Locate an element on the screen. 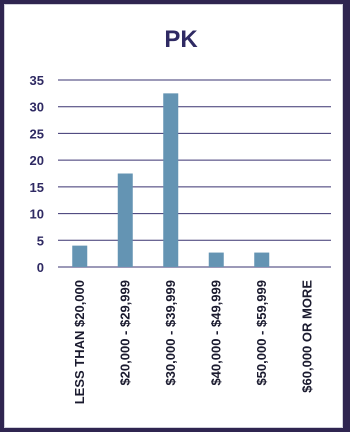  x-tick-label: LESS THAN $20,000 is located at coordinates (79, 342).